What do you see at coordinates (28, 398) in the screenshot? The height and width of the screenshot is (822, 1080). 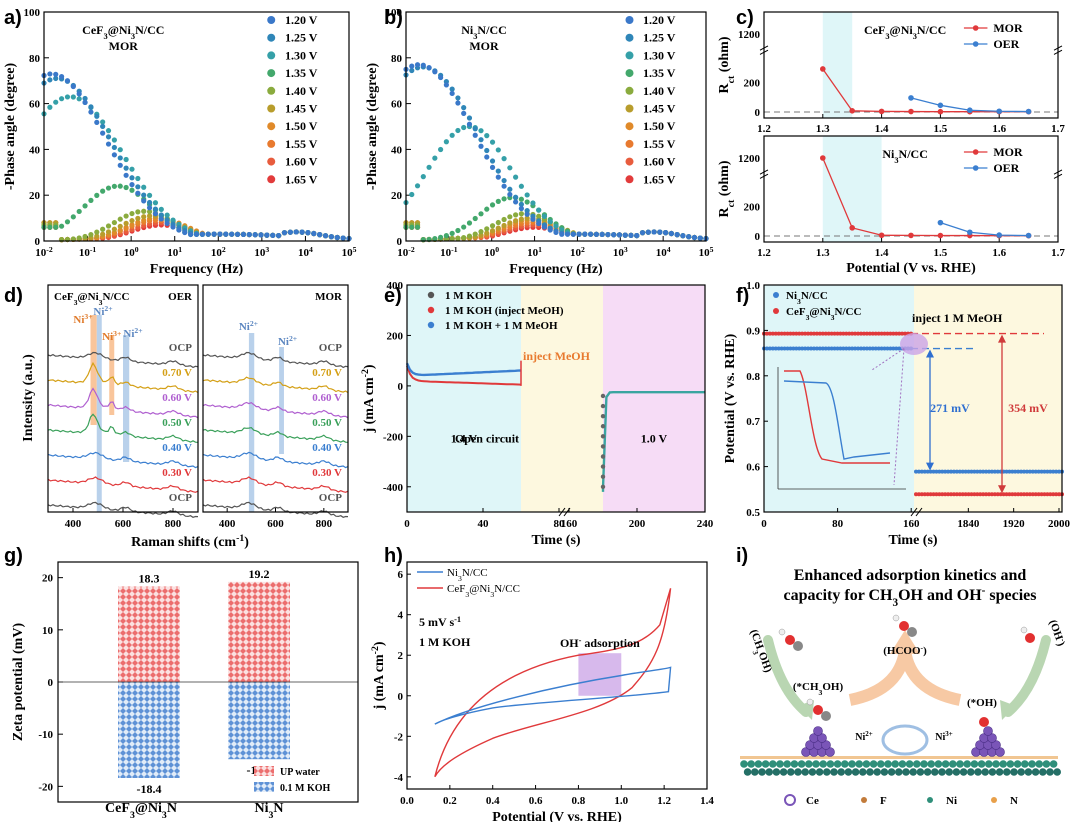 I see `d-ylabel: Intensity (a.u.)` at bounding box center [28, 398].